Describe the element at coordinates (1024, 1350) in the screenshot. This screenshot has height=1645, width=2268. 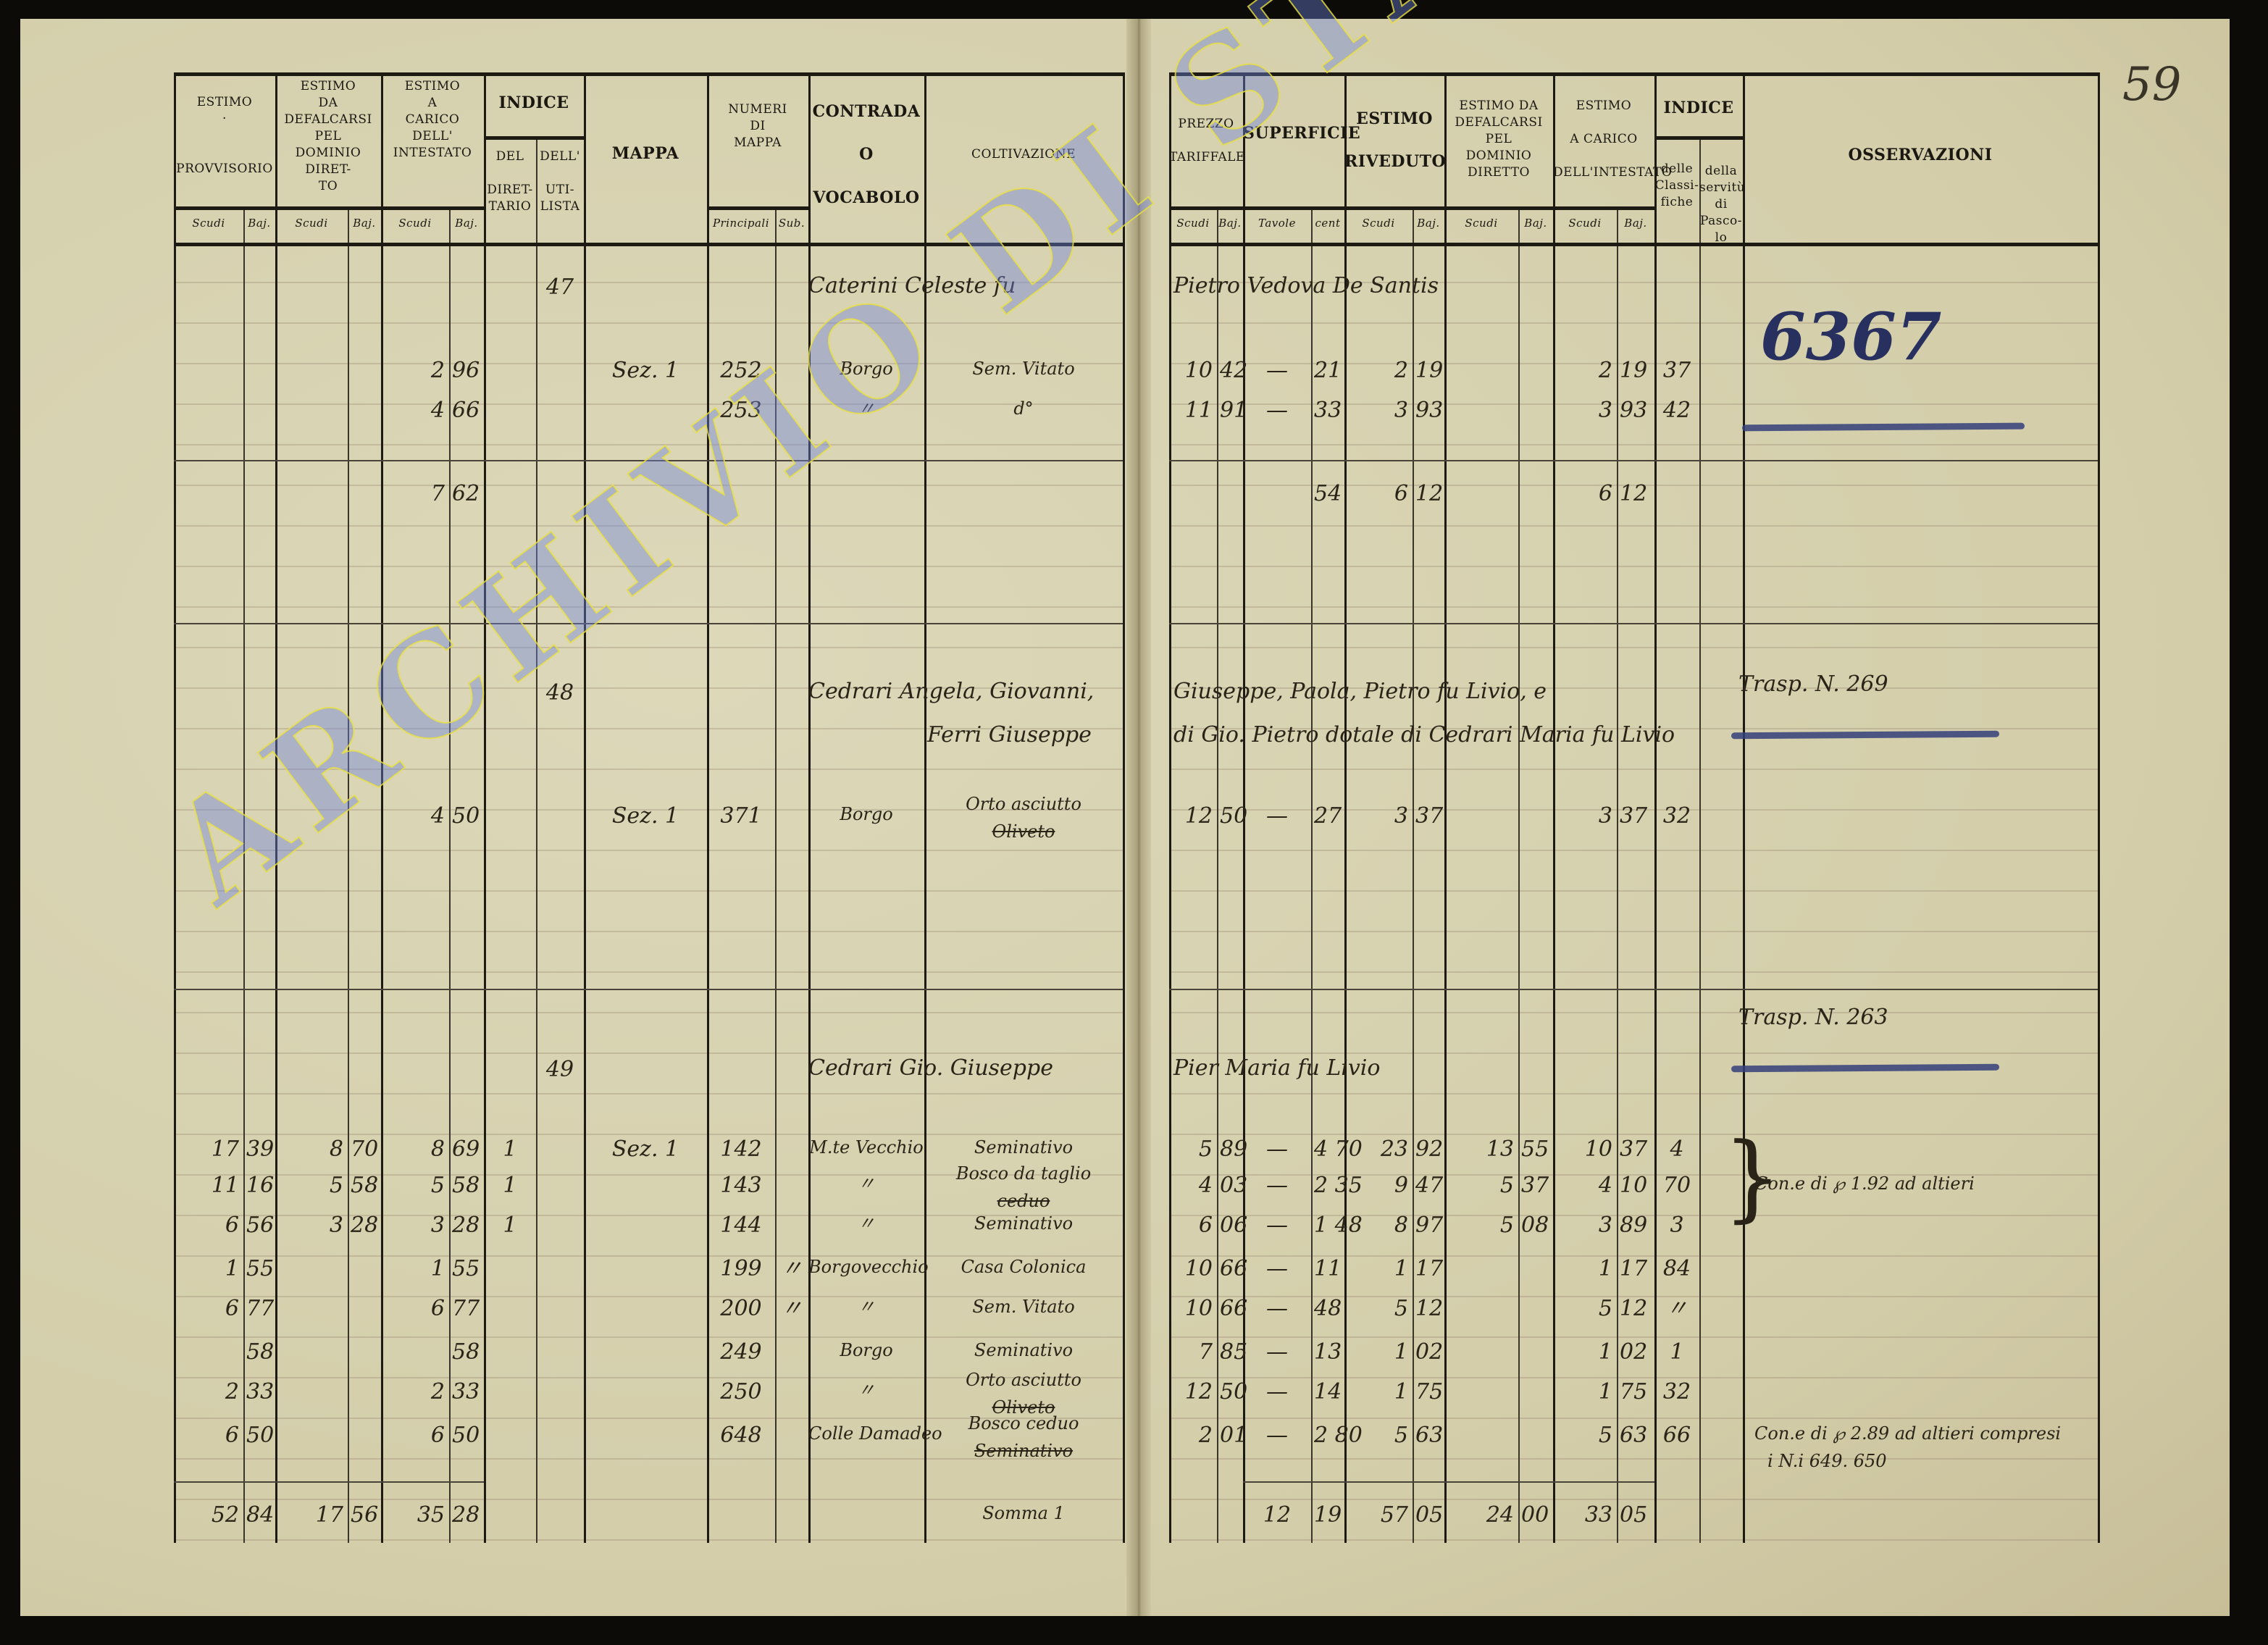
I see `cell-coltiv: Seminativo` at that location.